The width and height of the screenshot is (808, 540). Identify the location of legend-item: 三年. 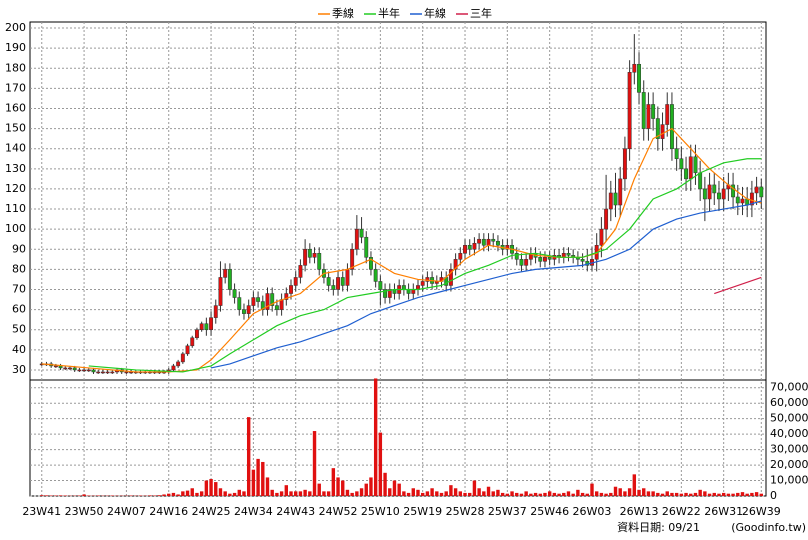
(474, 13).